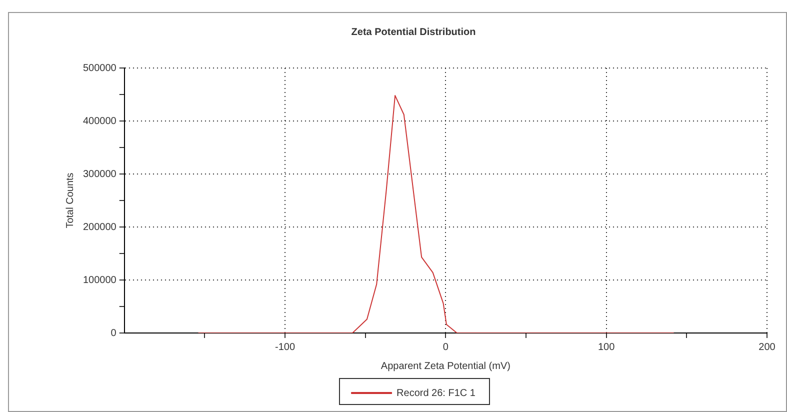 This screenshot has height=412, width=787. I want to click on x-tick-label: 100, so click(607, 347).